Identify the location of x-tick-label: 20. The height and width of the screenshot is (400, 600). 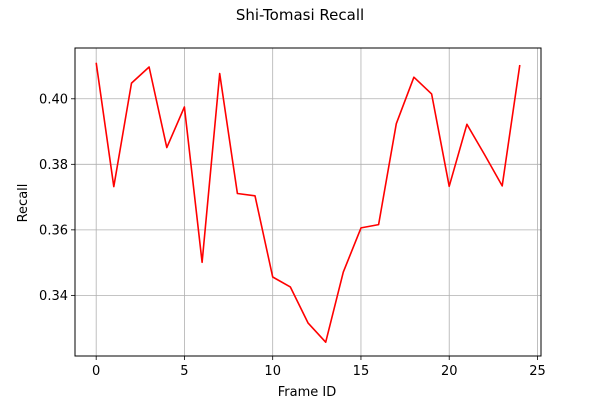
(449, 371).